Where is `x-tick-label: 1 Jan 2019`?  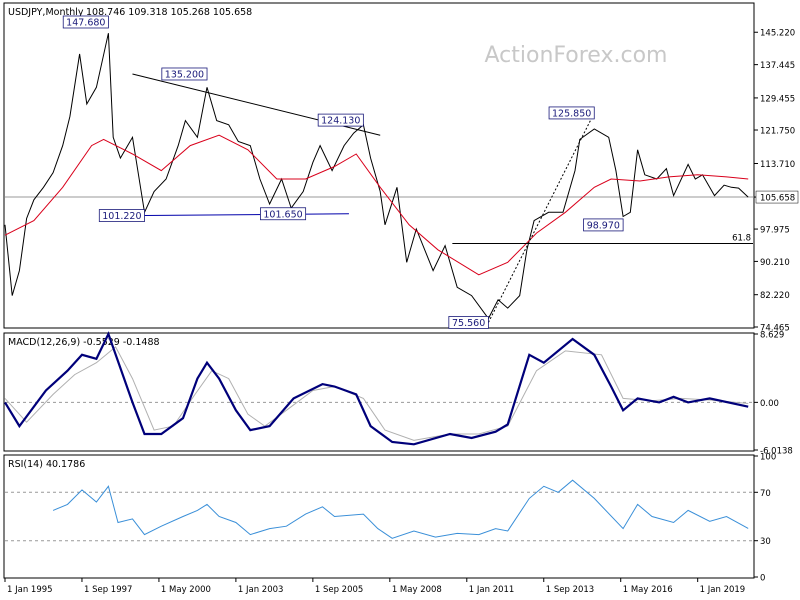 x-tick-label: 1 Jan 2019 is located at coordinates (723, 590).